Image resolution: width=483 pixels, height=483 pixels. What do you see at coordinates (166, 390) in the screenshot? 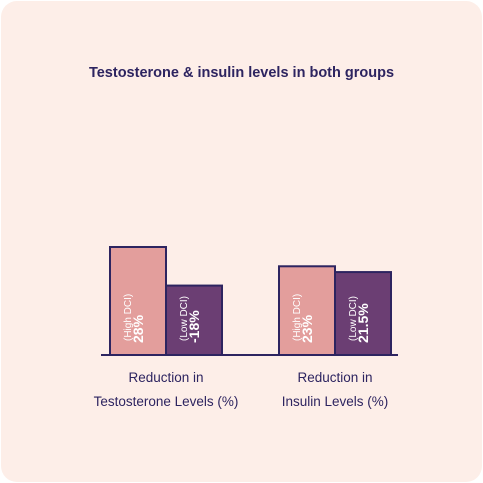
I see `category-label-0: Reduction in Testosterone Levels (%)` at bounding box center [166, 390].